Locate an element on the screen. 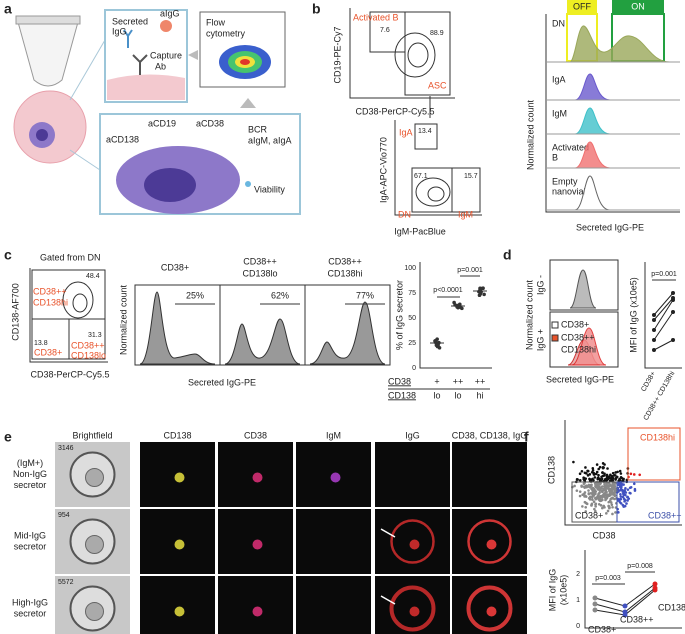 This screenshot has width=685, height=634. ring is located at coordinates (489, 608).